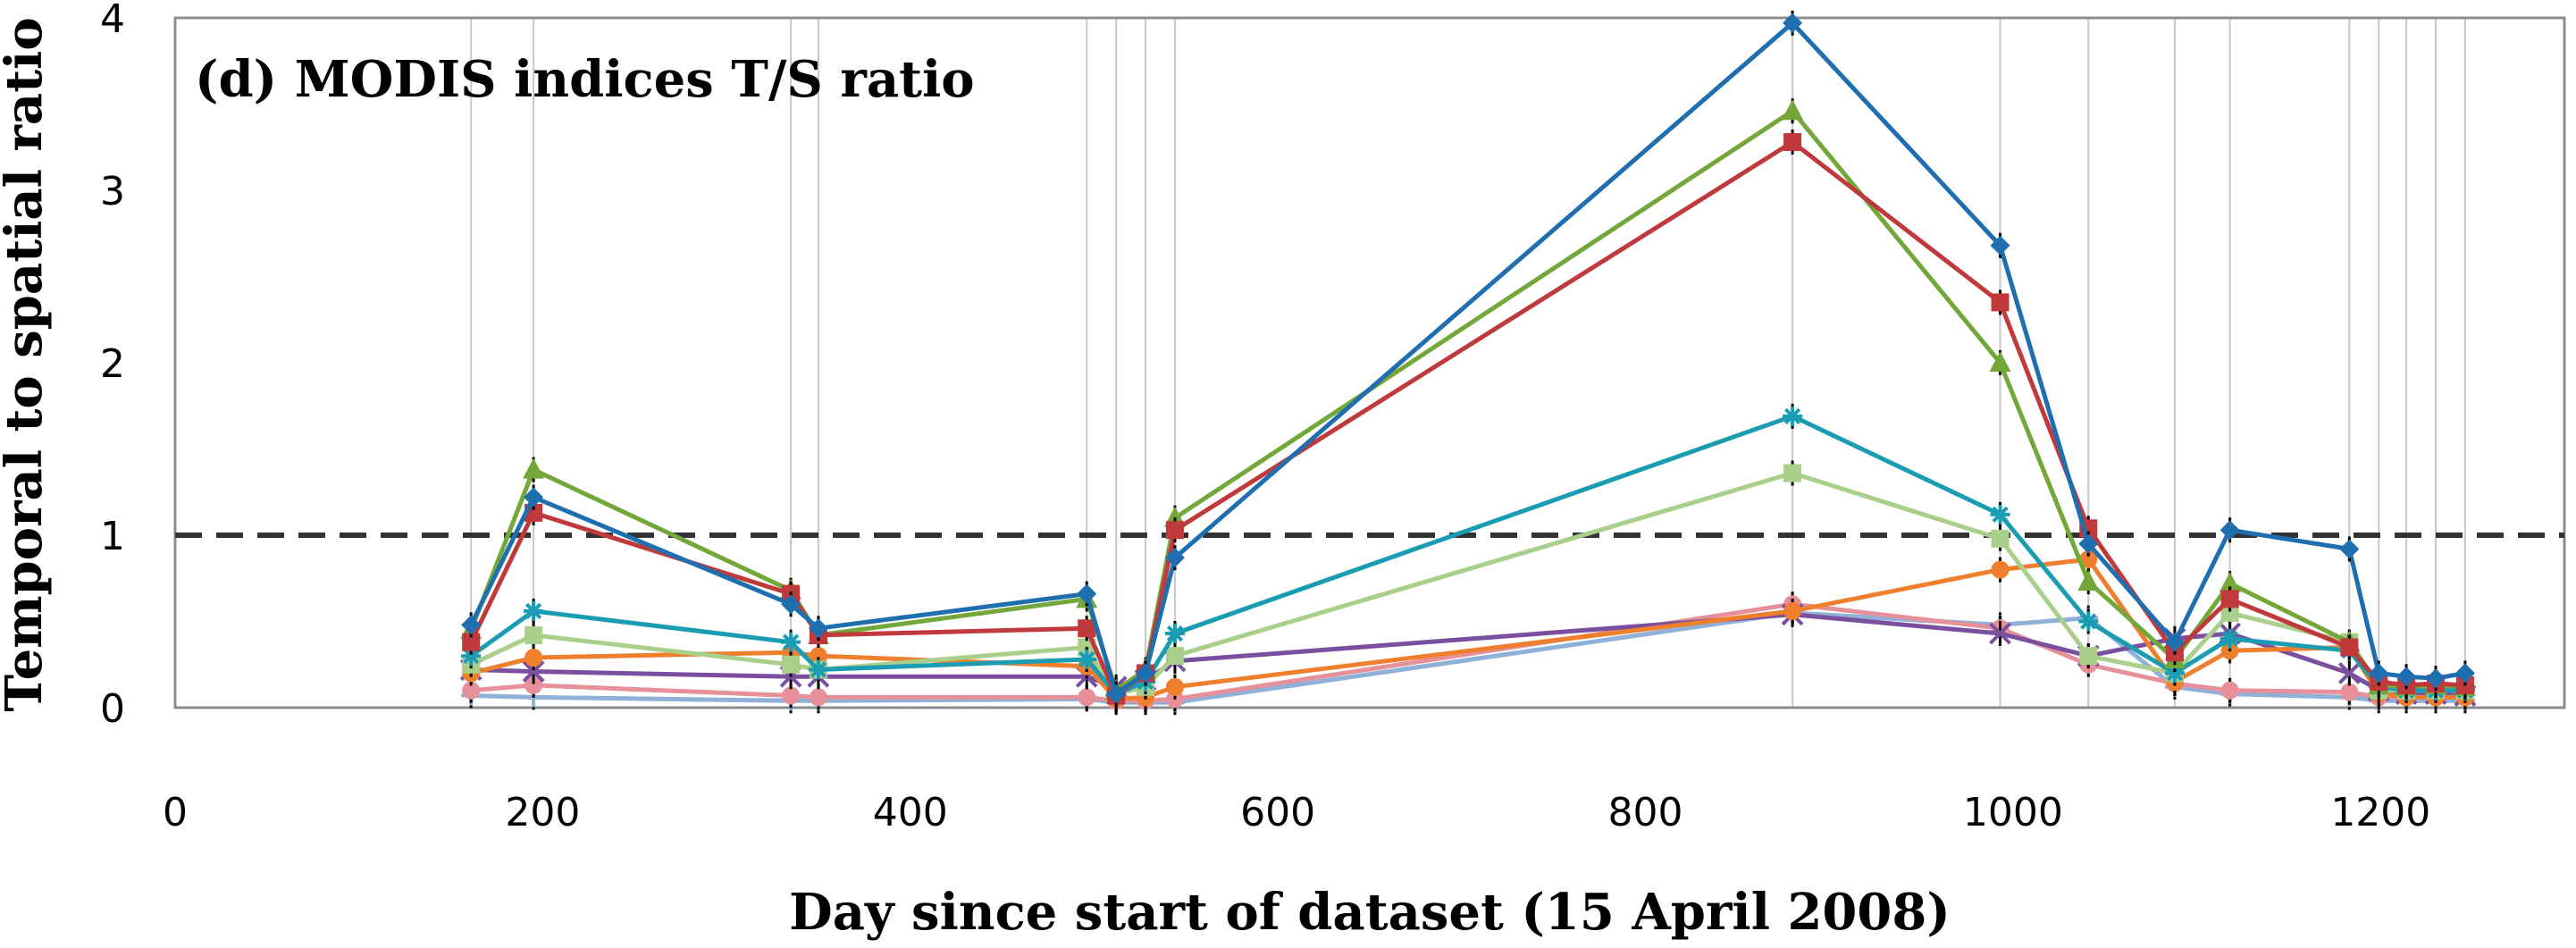 Image resolution: width=2576 pixels, height=948 pixels. I want to click on y-tick-label: 2, so click(112, 364).